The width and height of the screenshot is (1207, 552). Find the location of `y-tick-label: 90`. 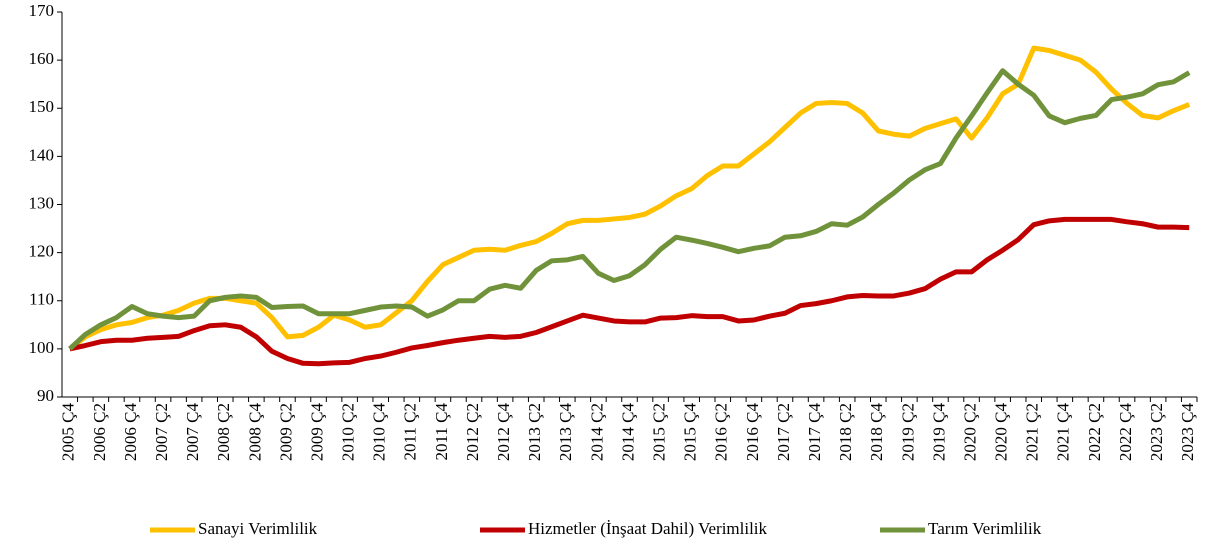

y-tick-label: 90 is located at coordinates (45, 395).